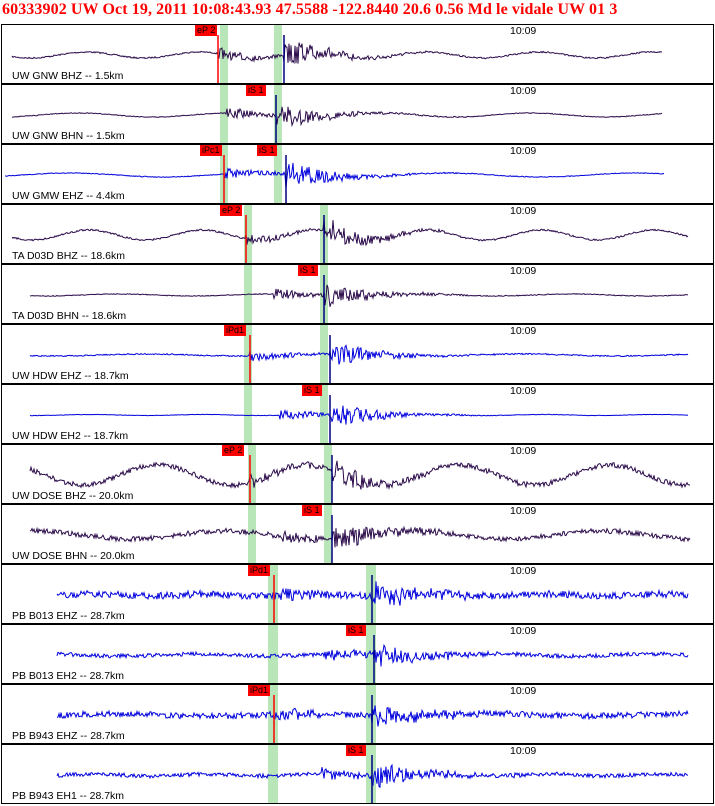  I want to click on trace-panel: 10:09 iPd1 UW HDW EHZ -- 18.7km, so click(357, 354).